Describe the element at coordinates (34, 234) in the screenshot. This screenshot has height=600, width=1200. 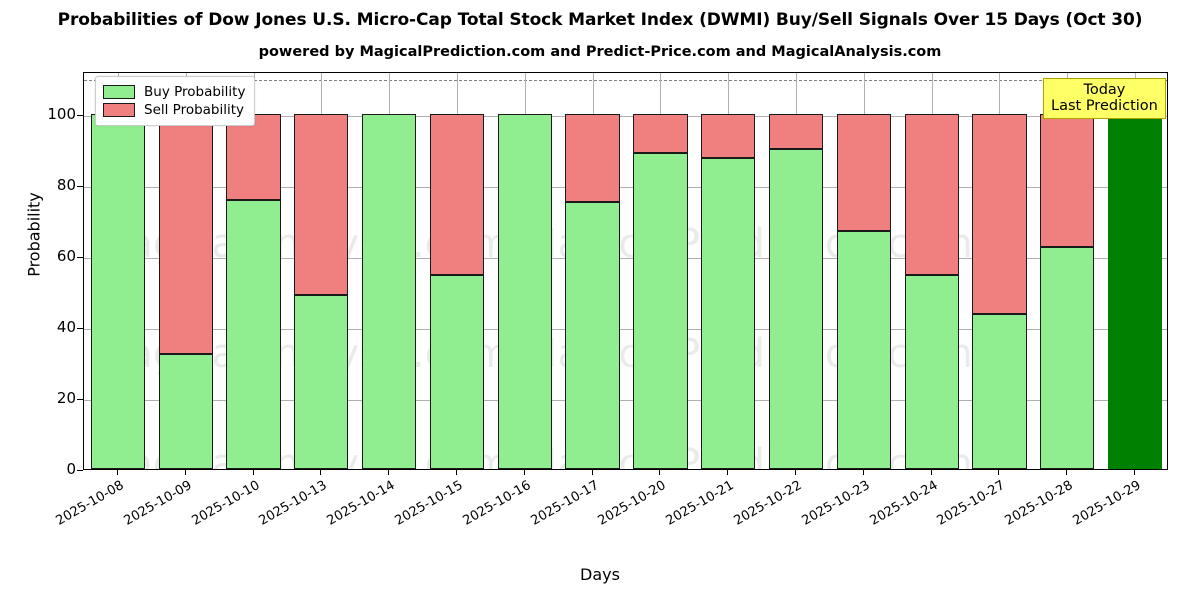
I see `y-axis-label: Probability` at that location.